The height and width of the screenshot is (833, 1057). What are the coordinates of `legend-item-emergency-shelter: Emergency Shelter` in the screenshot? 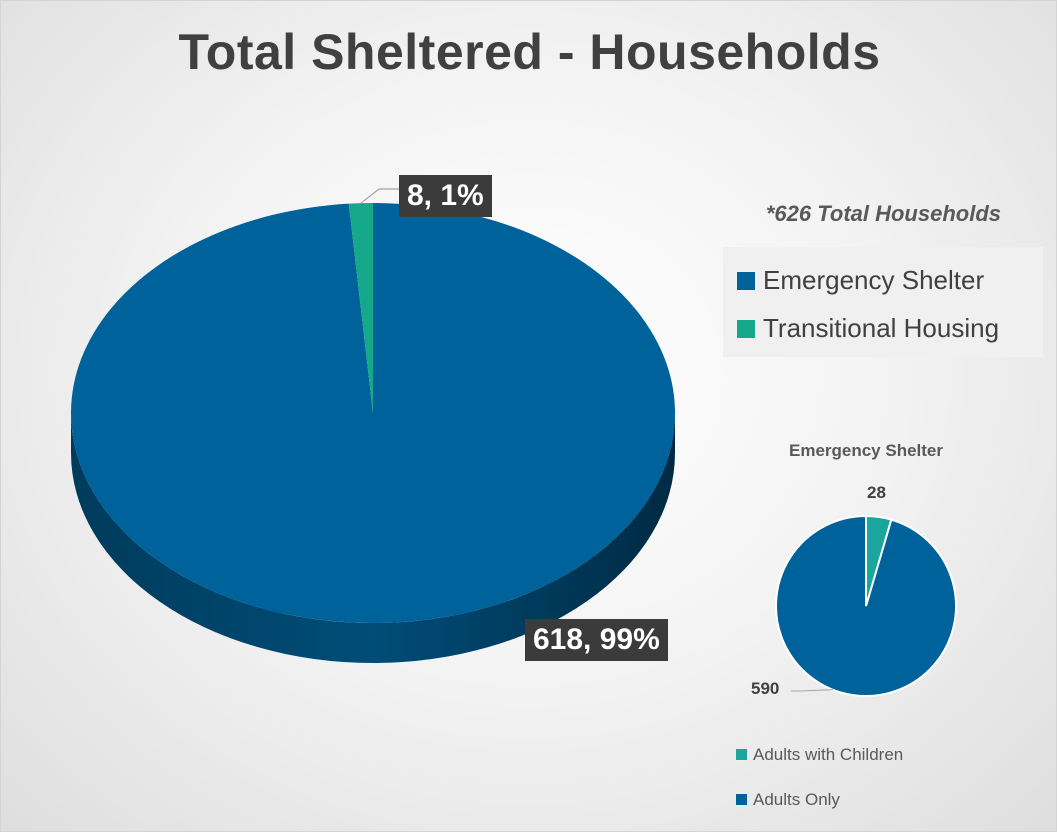 It's located at (860, 280).